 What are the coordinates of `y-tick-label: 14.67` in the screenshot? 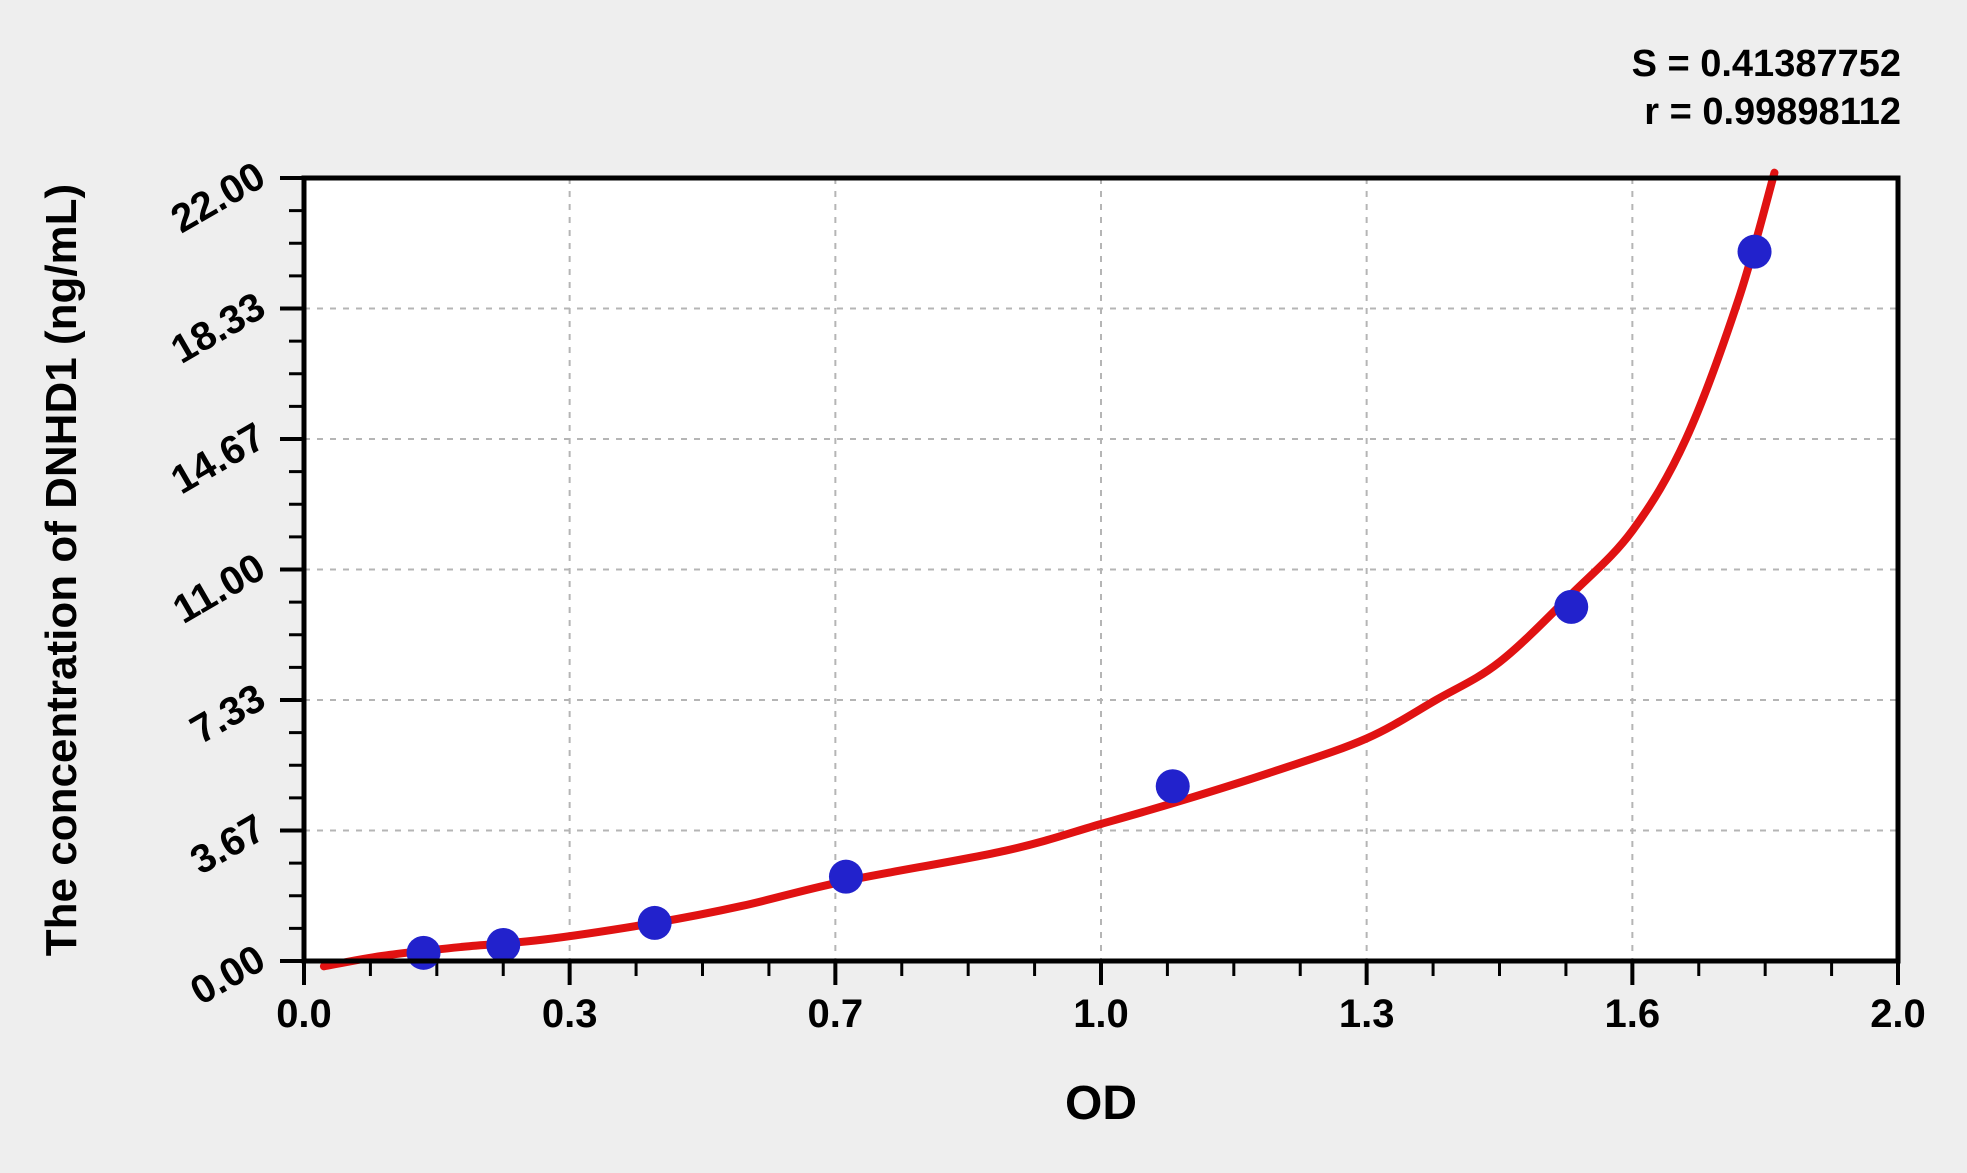 It's located at (218, 459).